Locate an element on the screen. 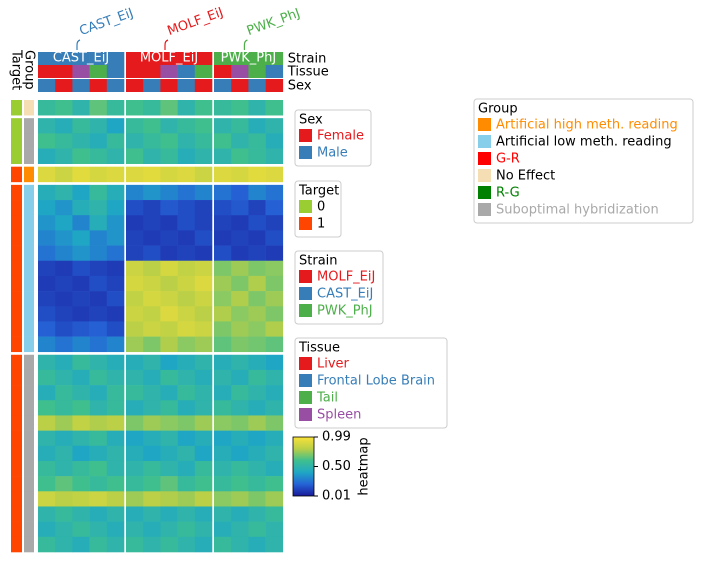 This screenshot has height=568, width=703. colorbar-tick-label: 0.50 is located at coordinates (336, 466).